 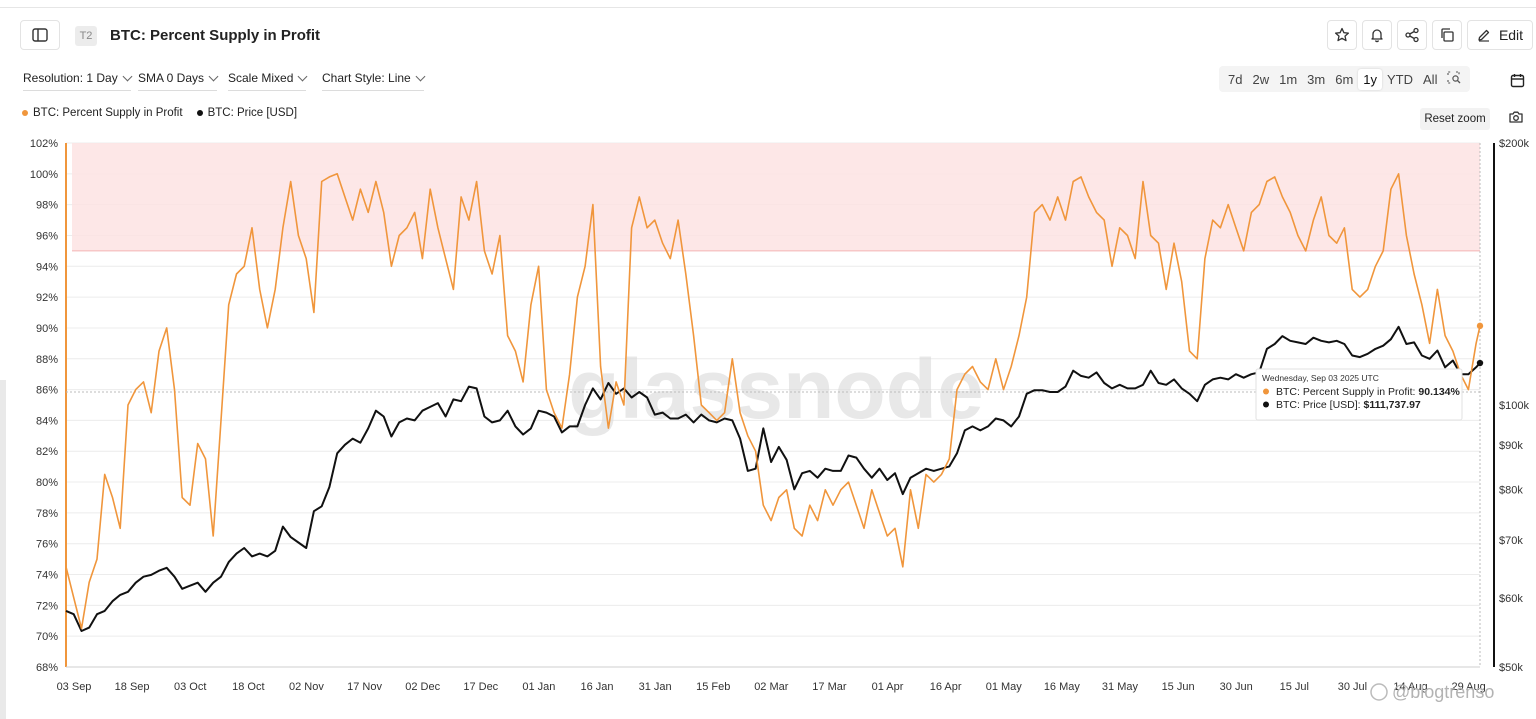 I want to click on left-tick-label: 78%, so click(x=47, y=514).